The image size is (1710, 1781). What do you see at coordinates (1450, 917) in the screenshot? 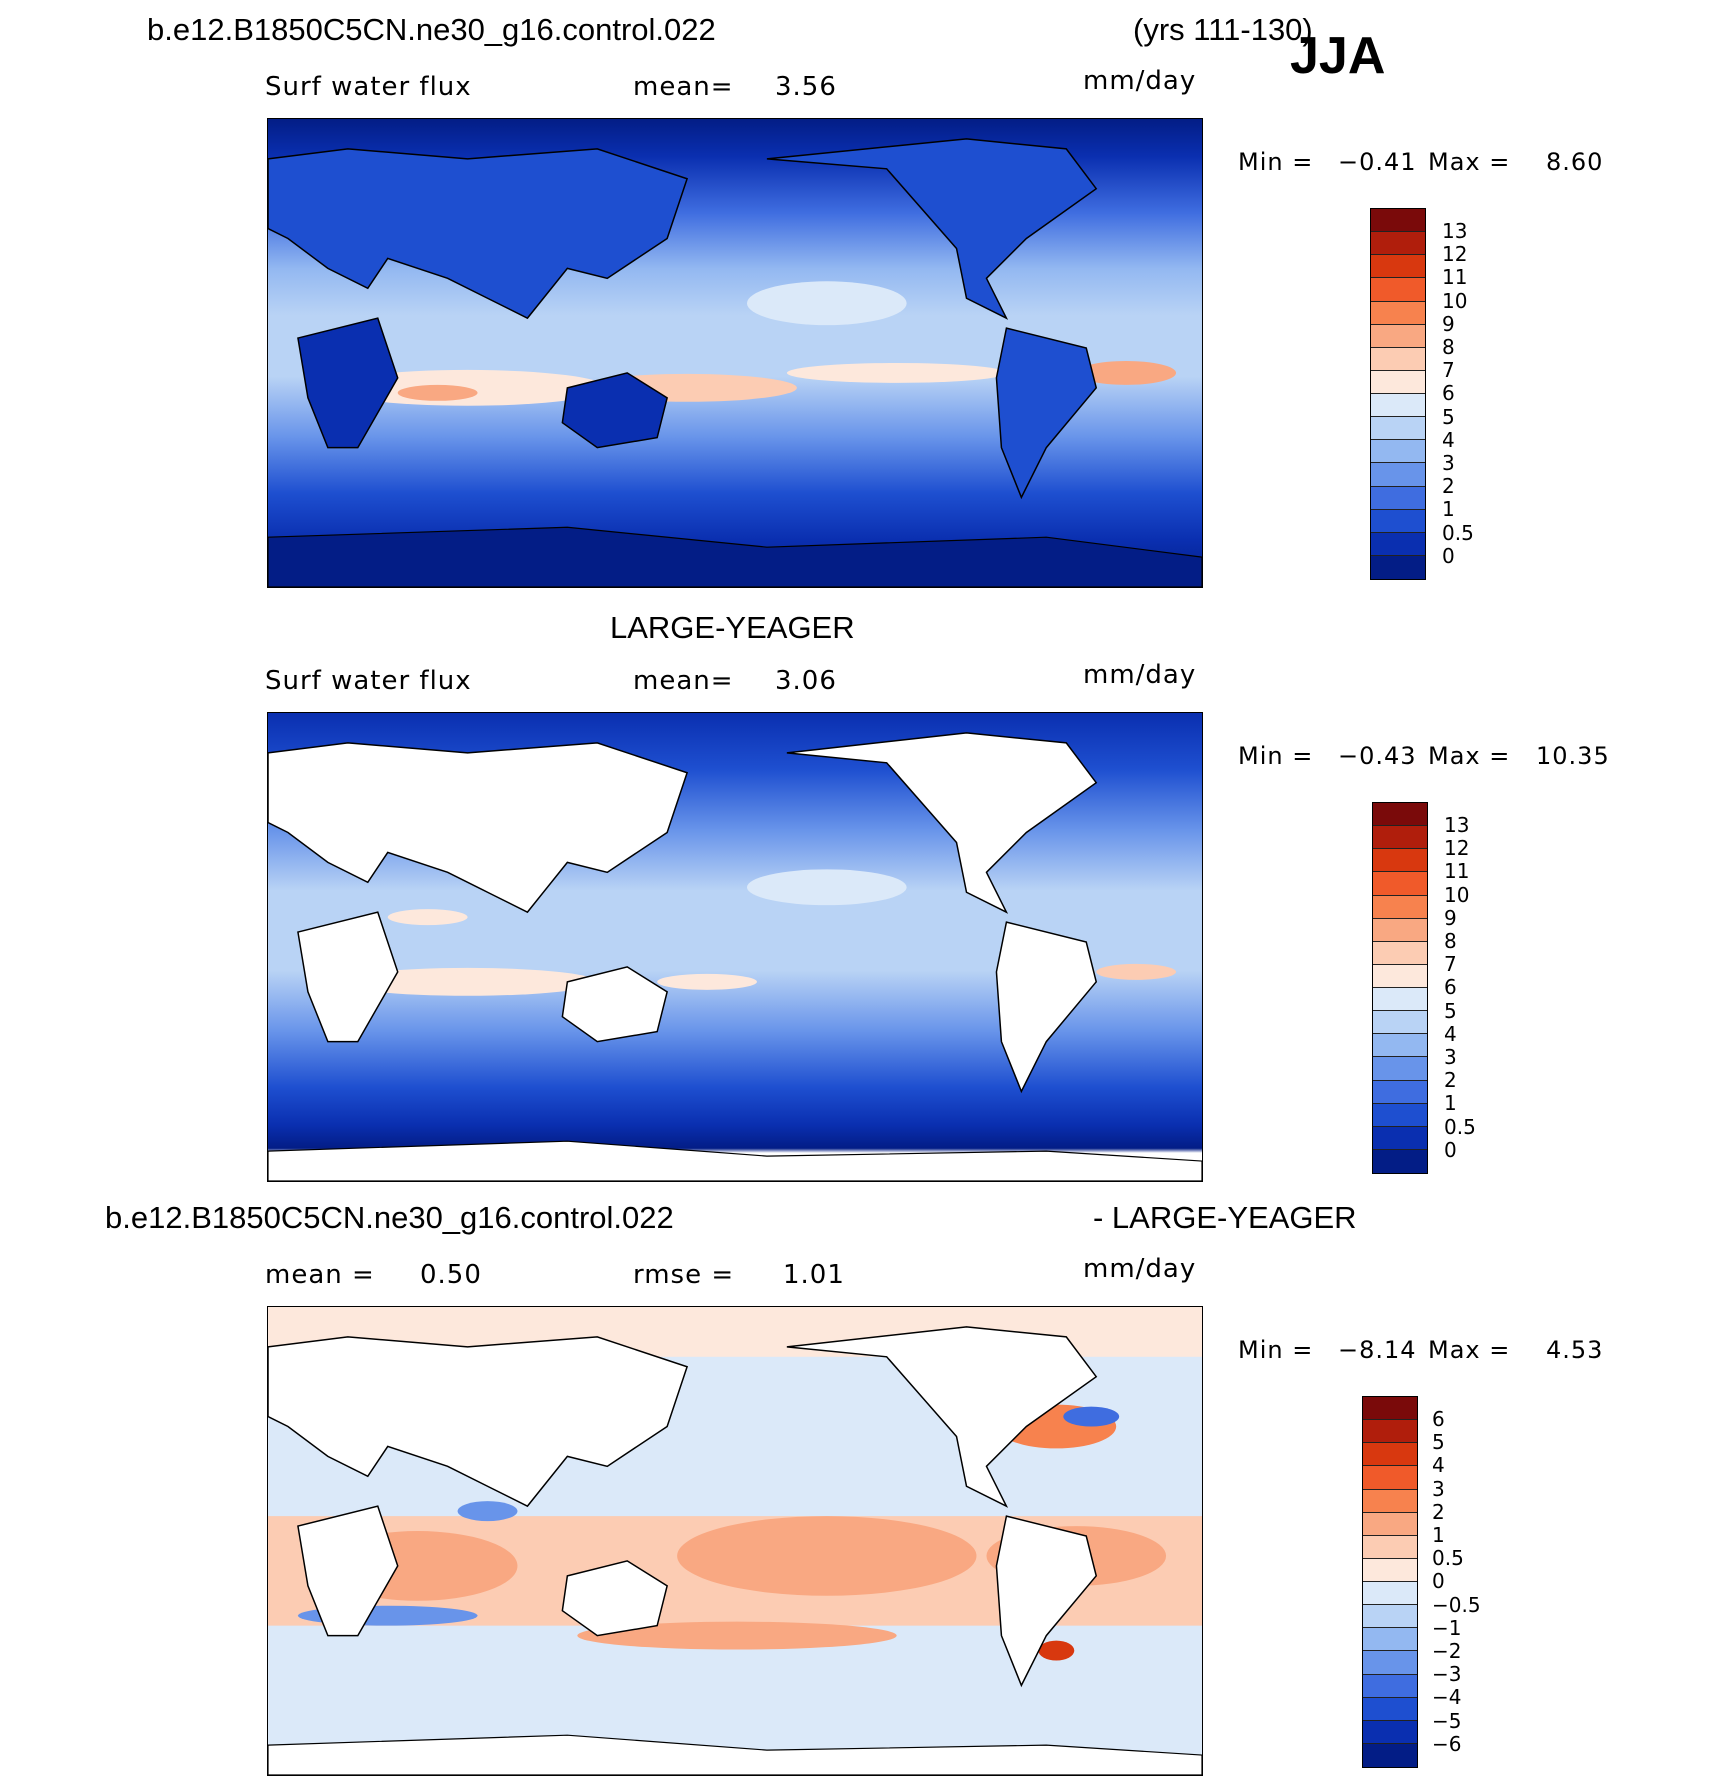
I see `colorbar-tick-label: 9` at bounding box center [1450, 917].